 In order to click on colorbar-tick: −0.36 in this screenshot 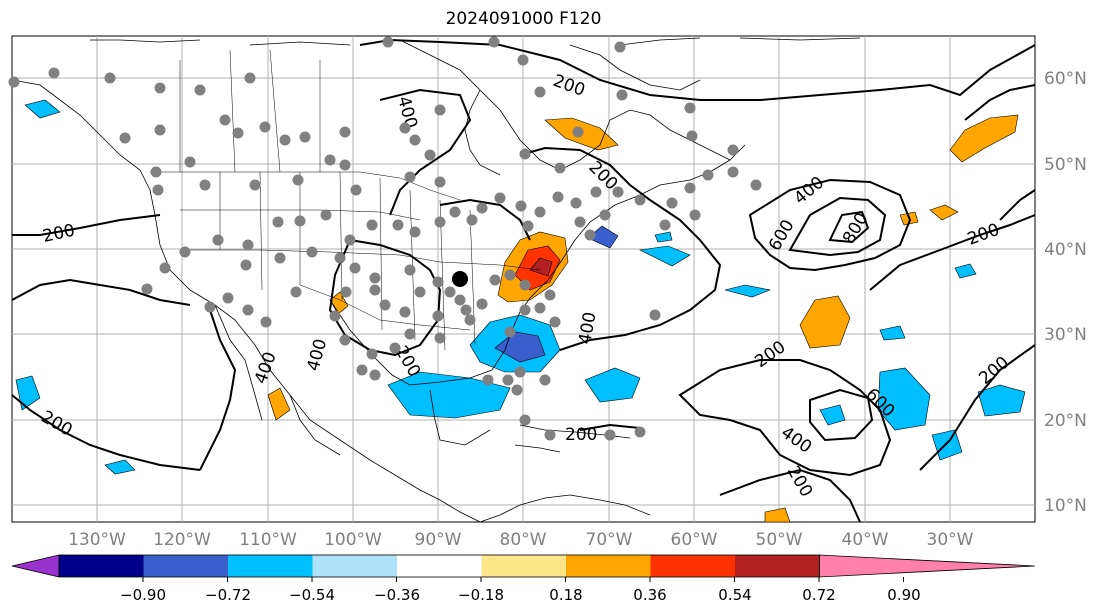, I will do `click(397, 595)`.